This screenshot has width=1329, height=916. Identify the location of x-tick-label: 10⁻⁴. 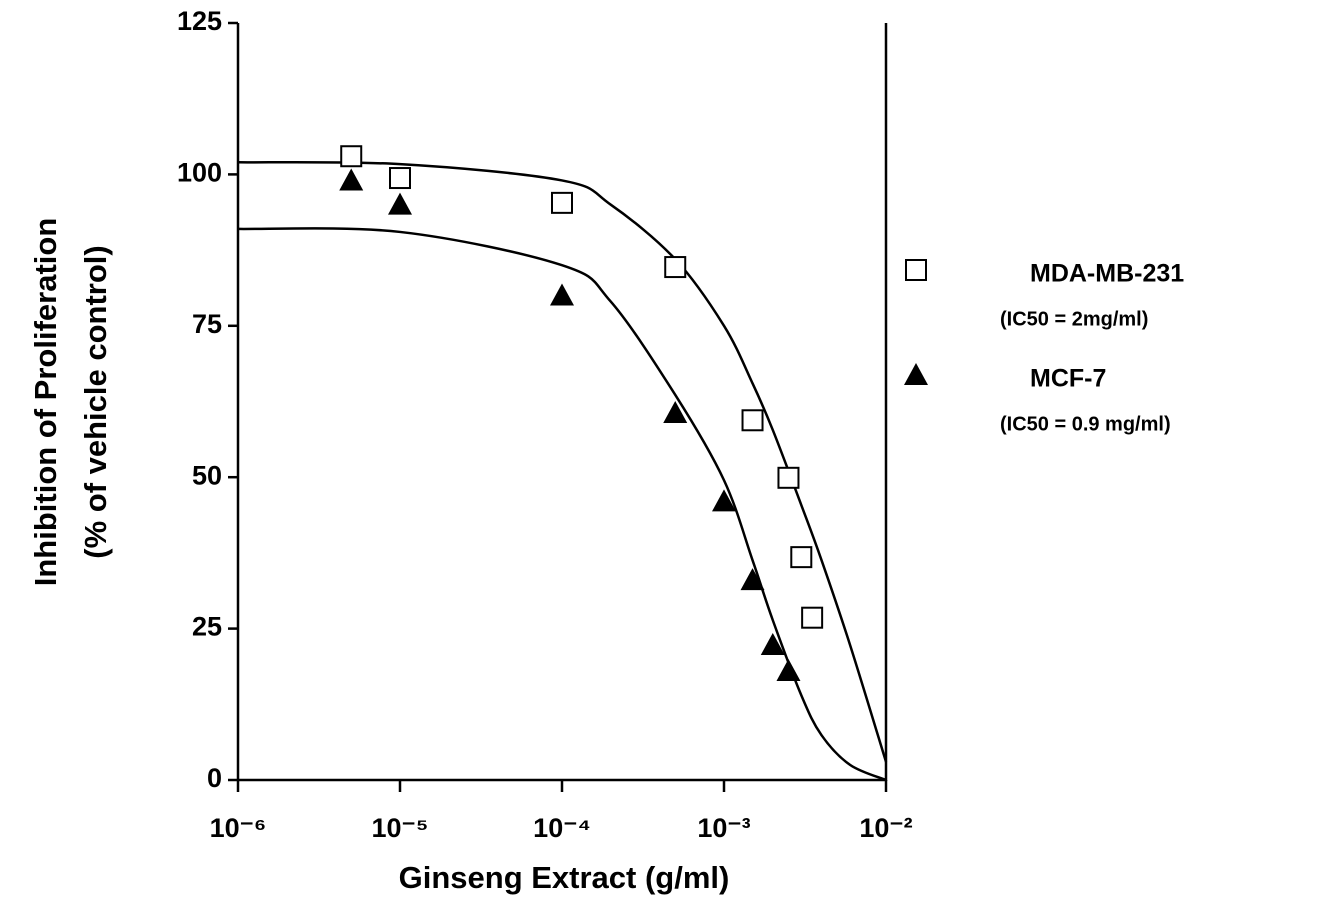
(562, 828).